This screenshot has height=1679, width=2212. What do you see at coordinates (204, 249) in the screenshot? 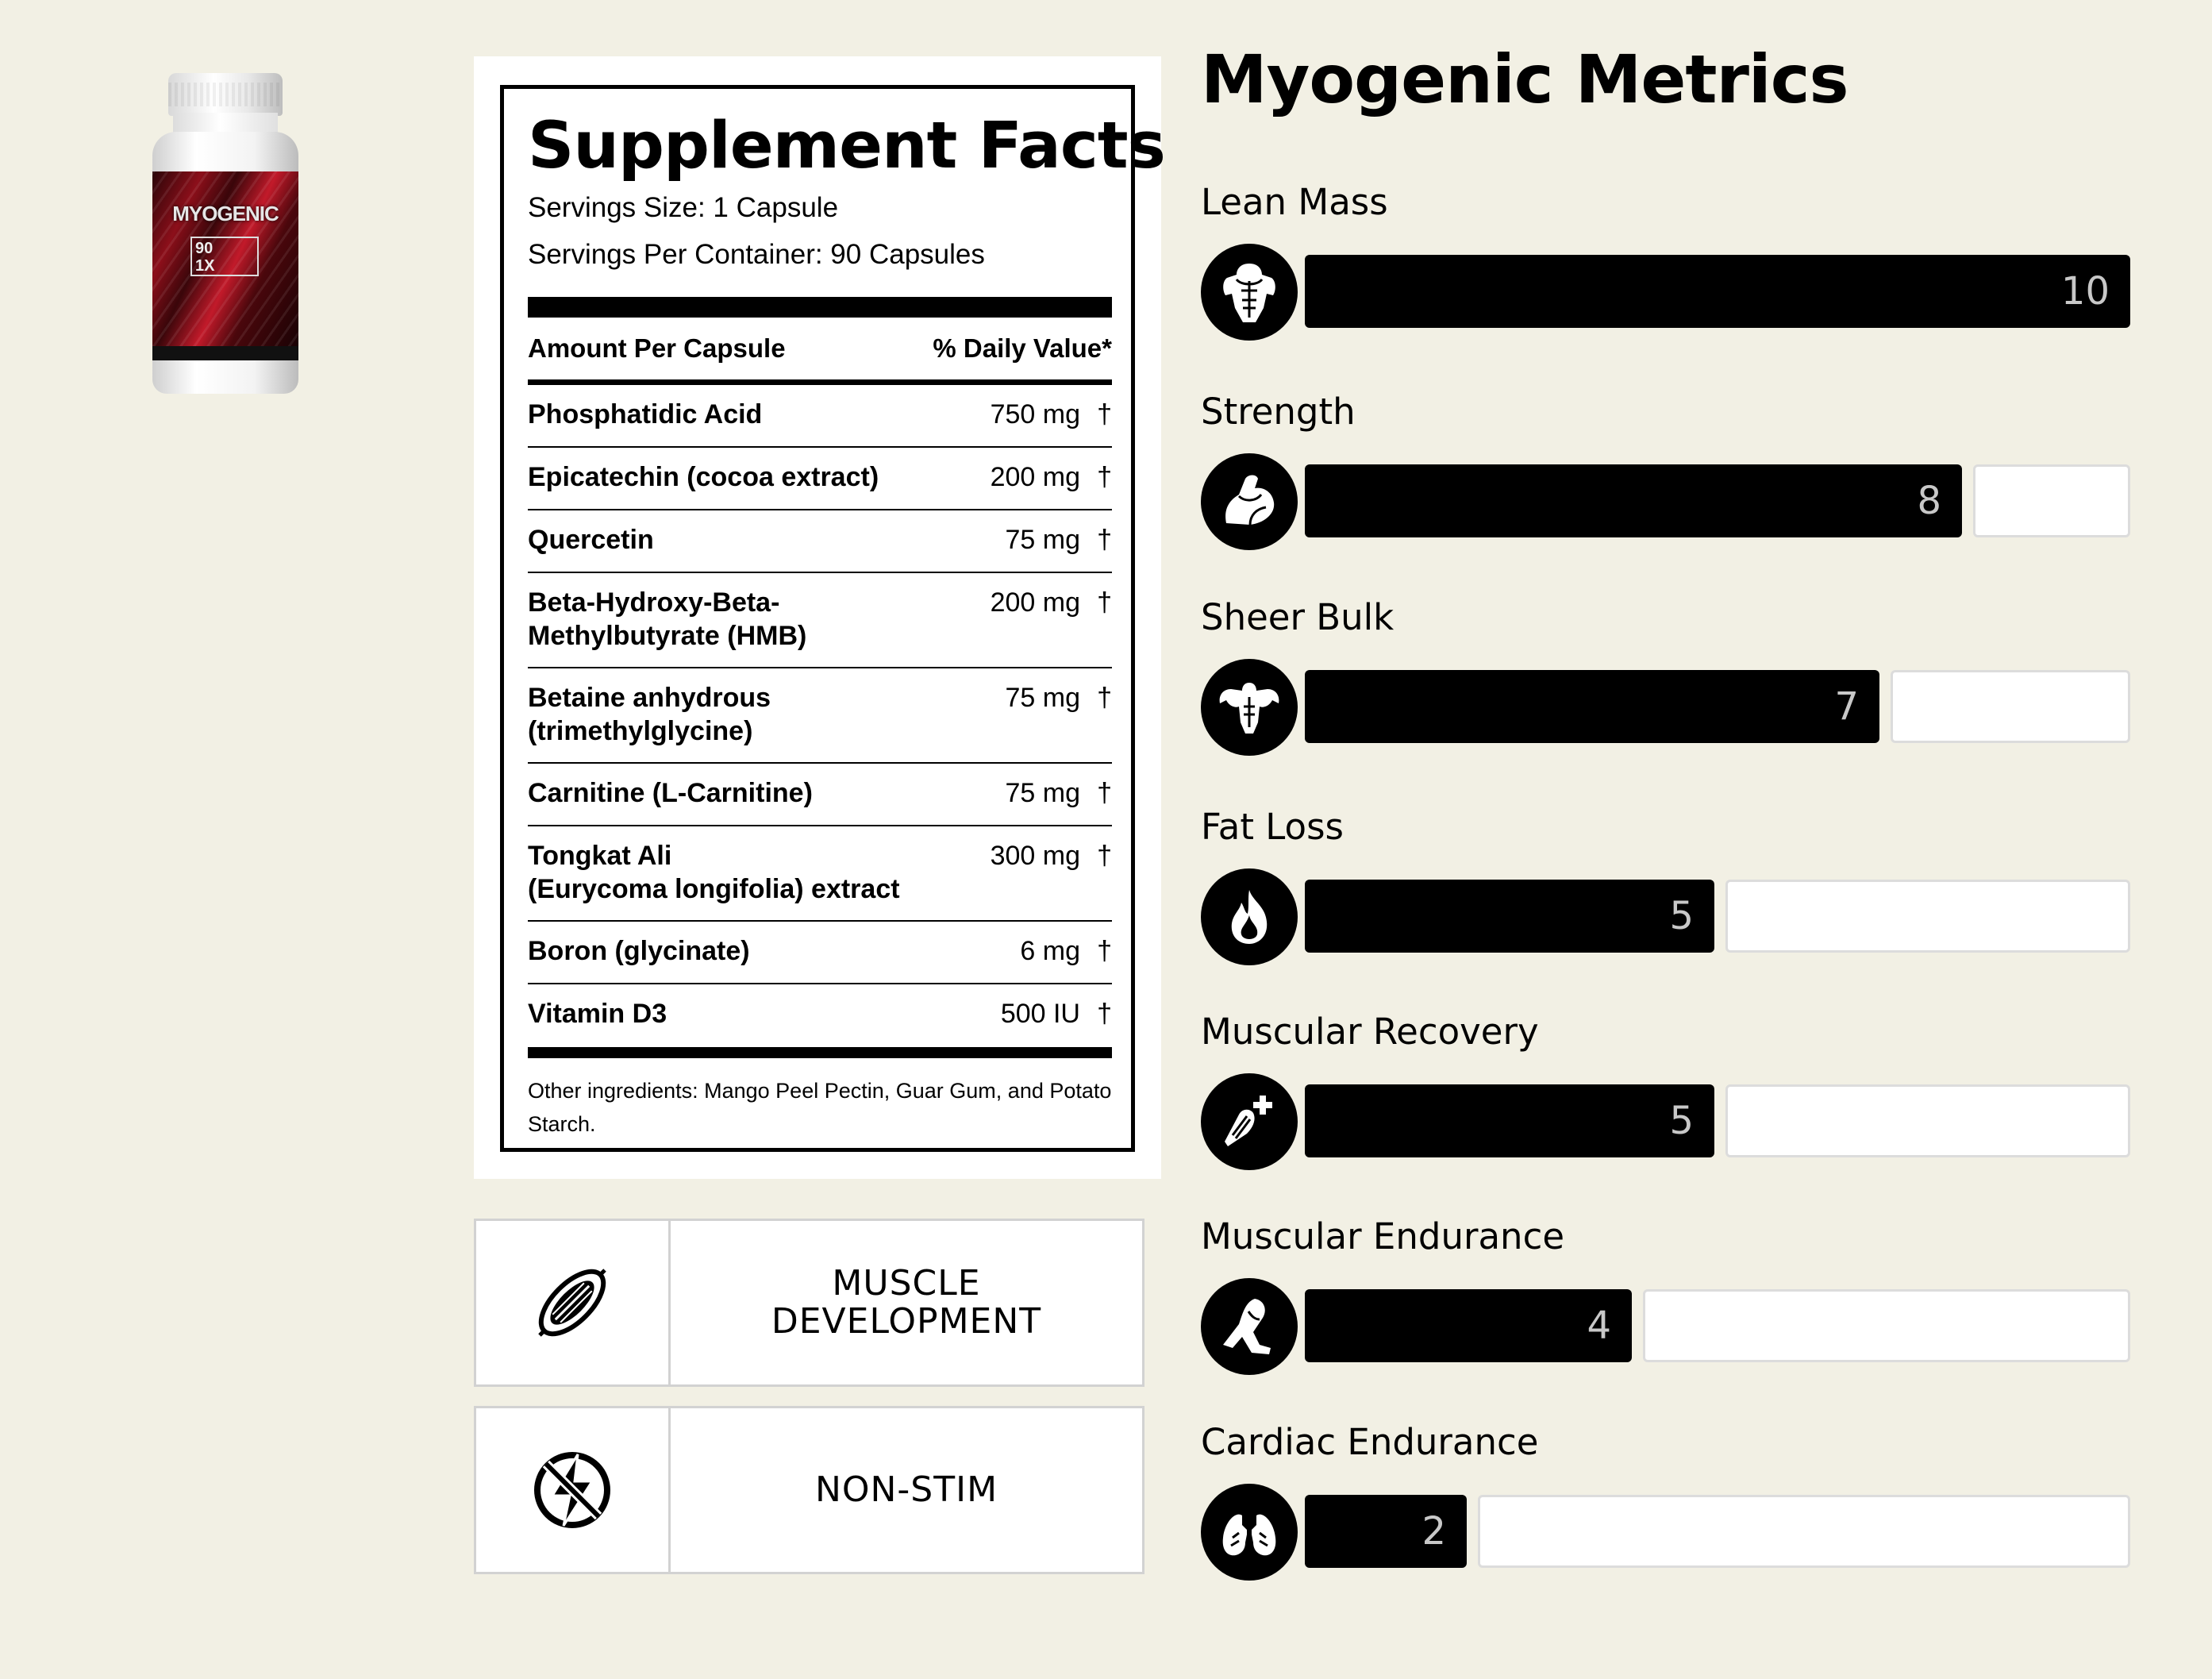
I see `bottle-badge-count: 90` at bounding box center [204, 249].